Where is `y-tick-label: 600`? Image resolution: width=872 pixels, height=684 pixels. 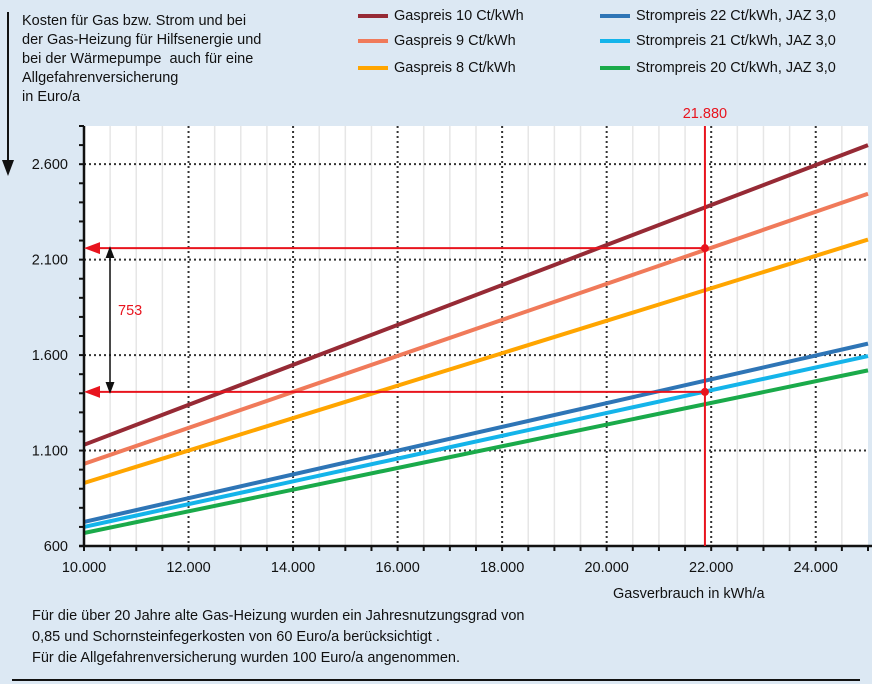
y-tick-label: 600 is located at coordinates (56, 547).